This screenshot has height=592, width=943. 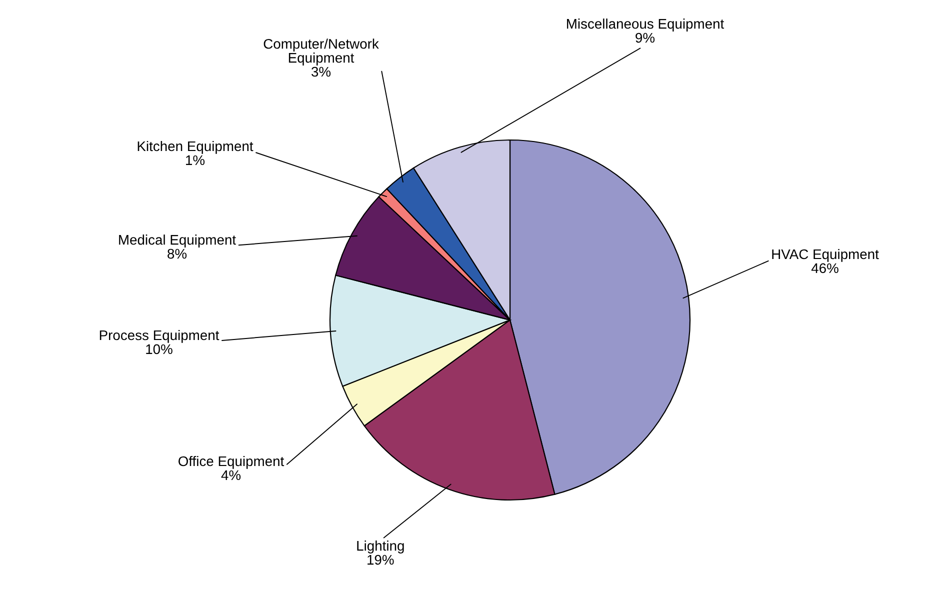 I want to click on data-label: 10%, so click(x=159, y=349).